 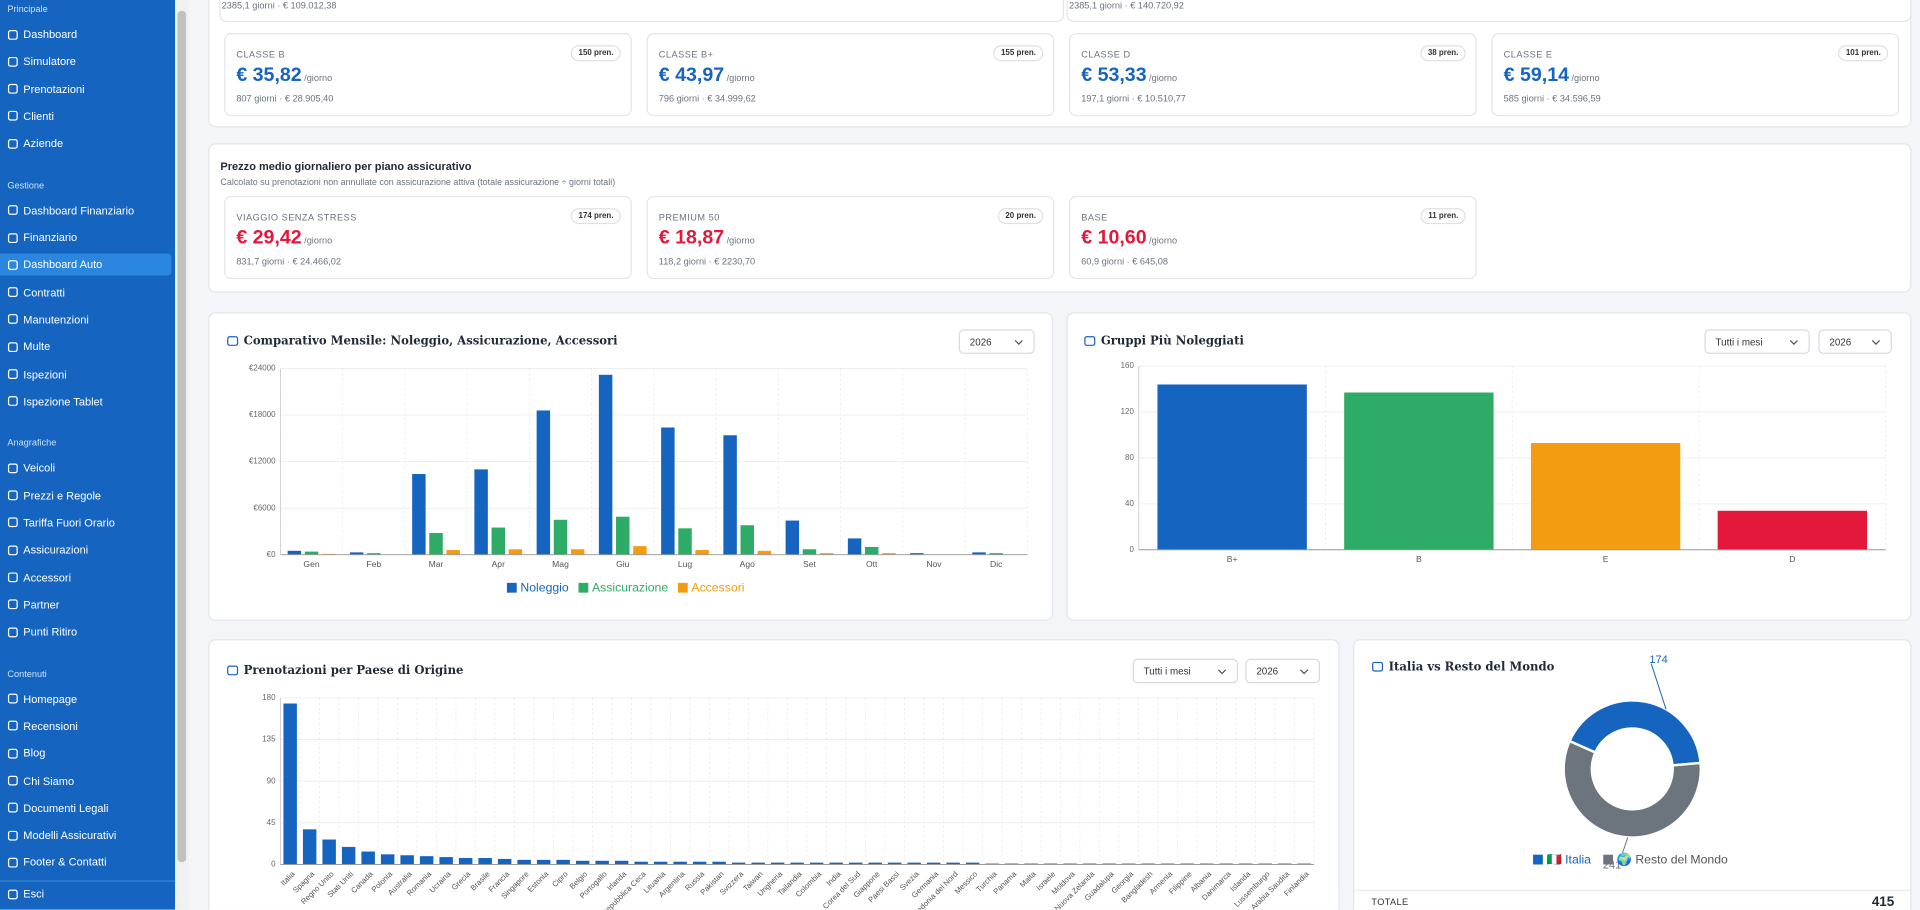 I want to click on menu-item: Dashboard Auto, so click(x=86, y=264).